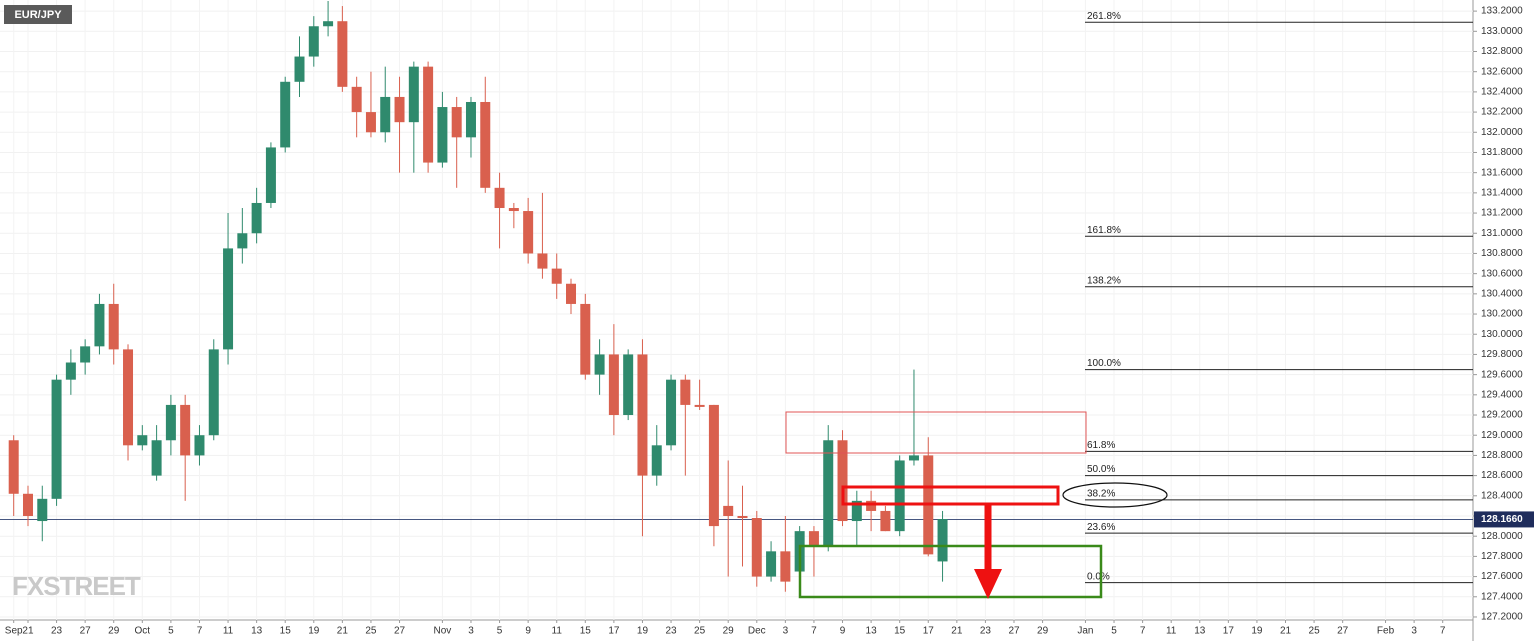 The width and height of the screenshot is (1536, 641). What do you see at coordinates (1502, 576) in the screenshot?
I see `y-tick-label: 127.6000` at bounding box center [1502, 576].